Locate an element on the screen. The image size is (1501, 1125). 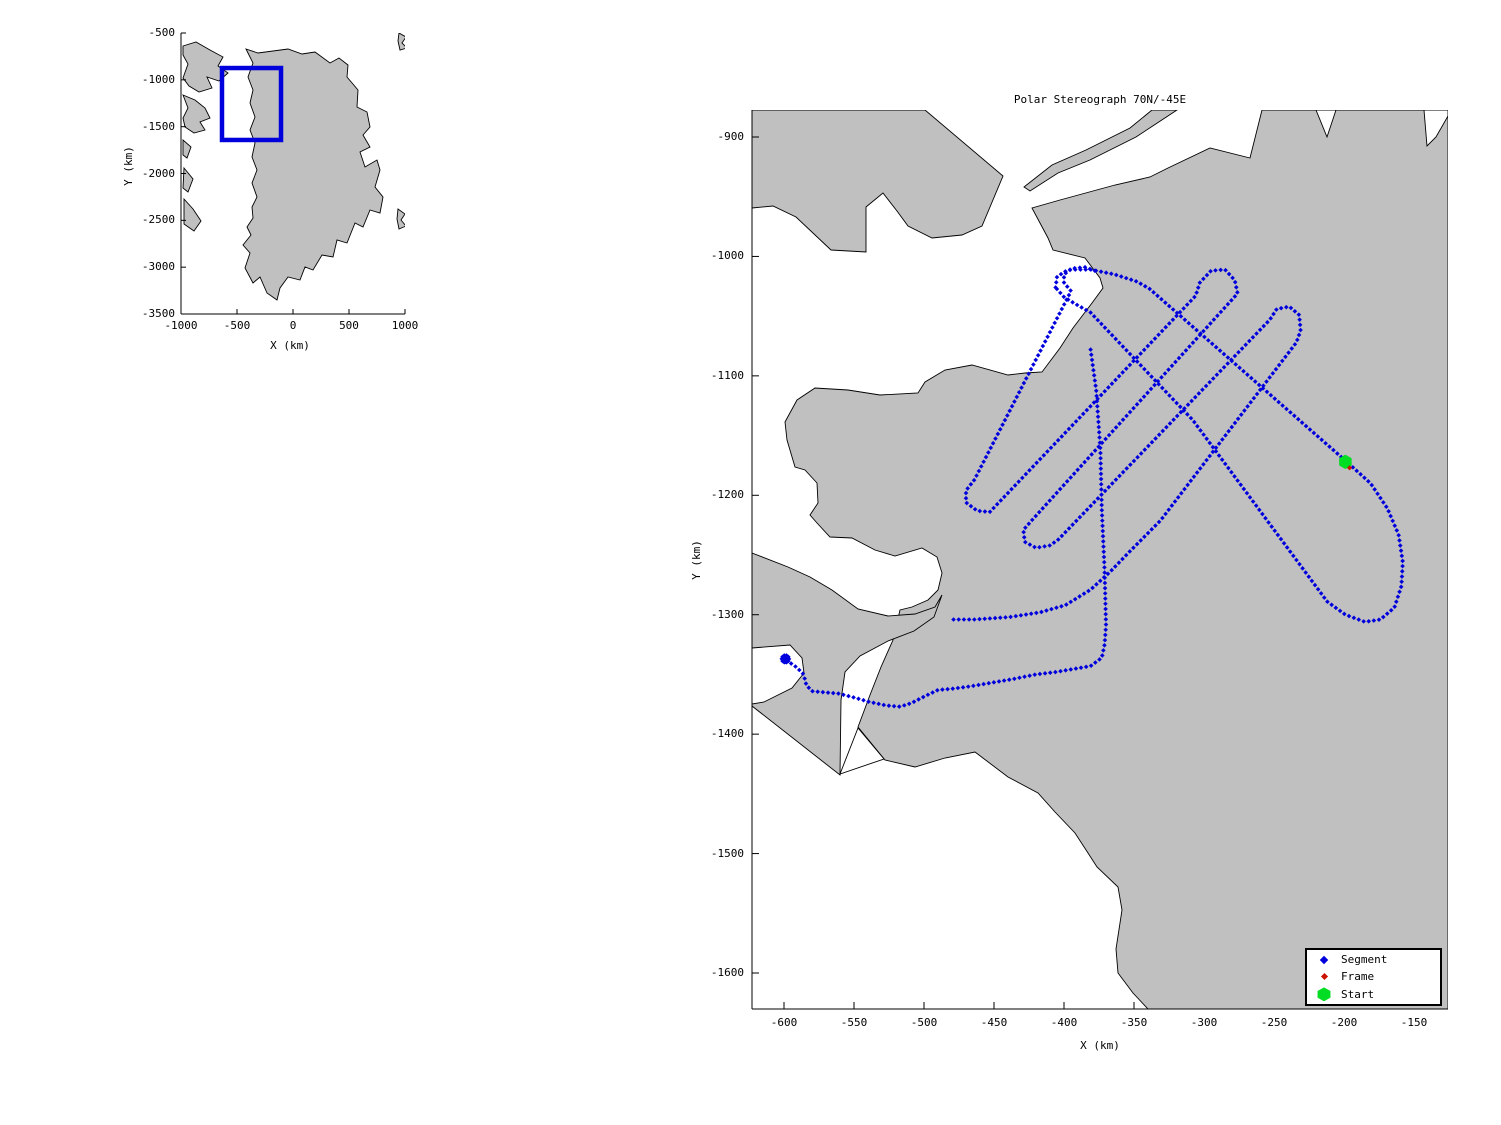
main-x-tick-label: -450 is located at coordinates (994, 1022).